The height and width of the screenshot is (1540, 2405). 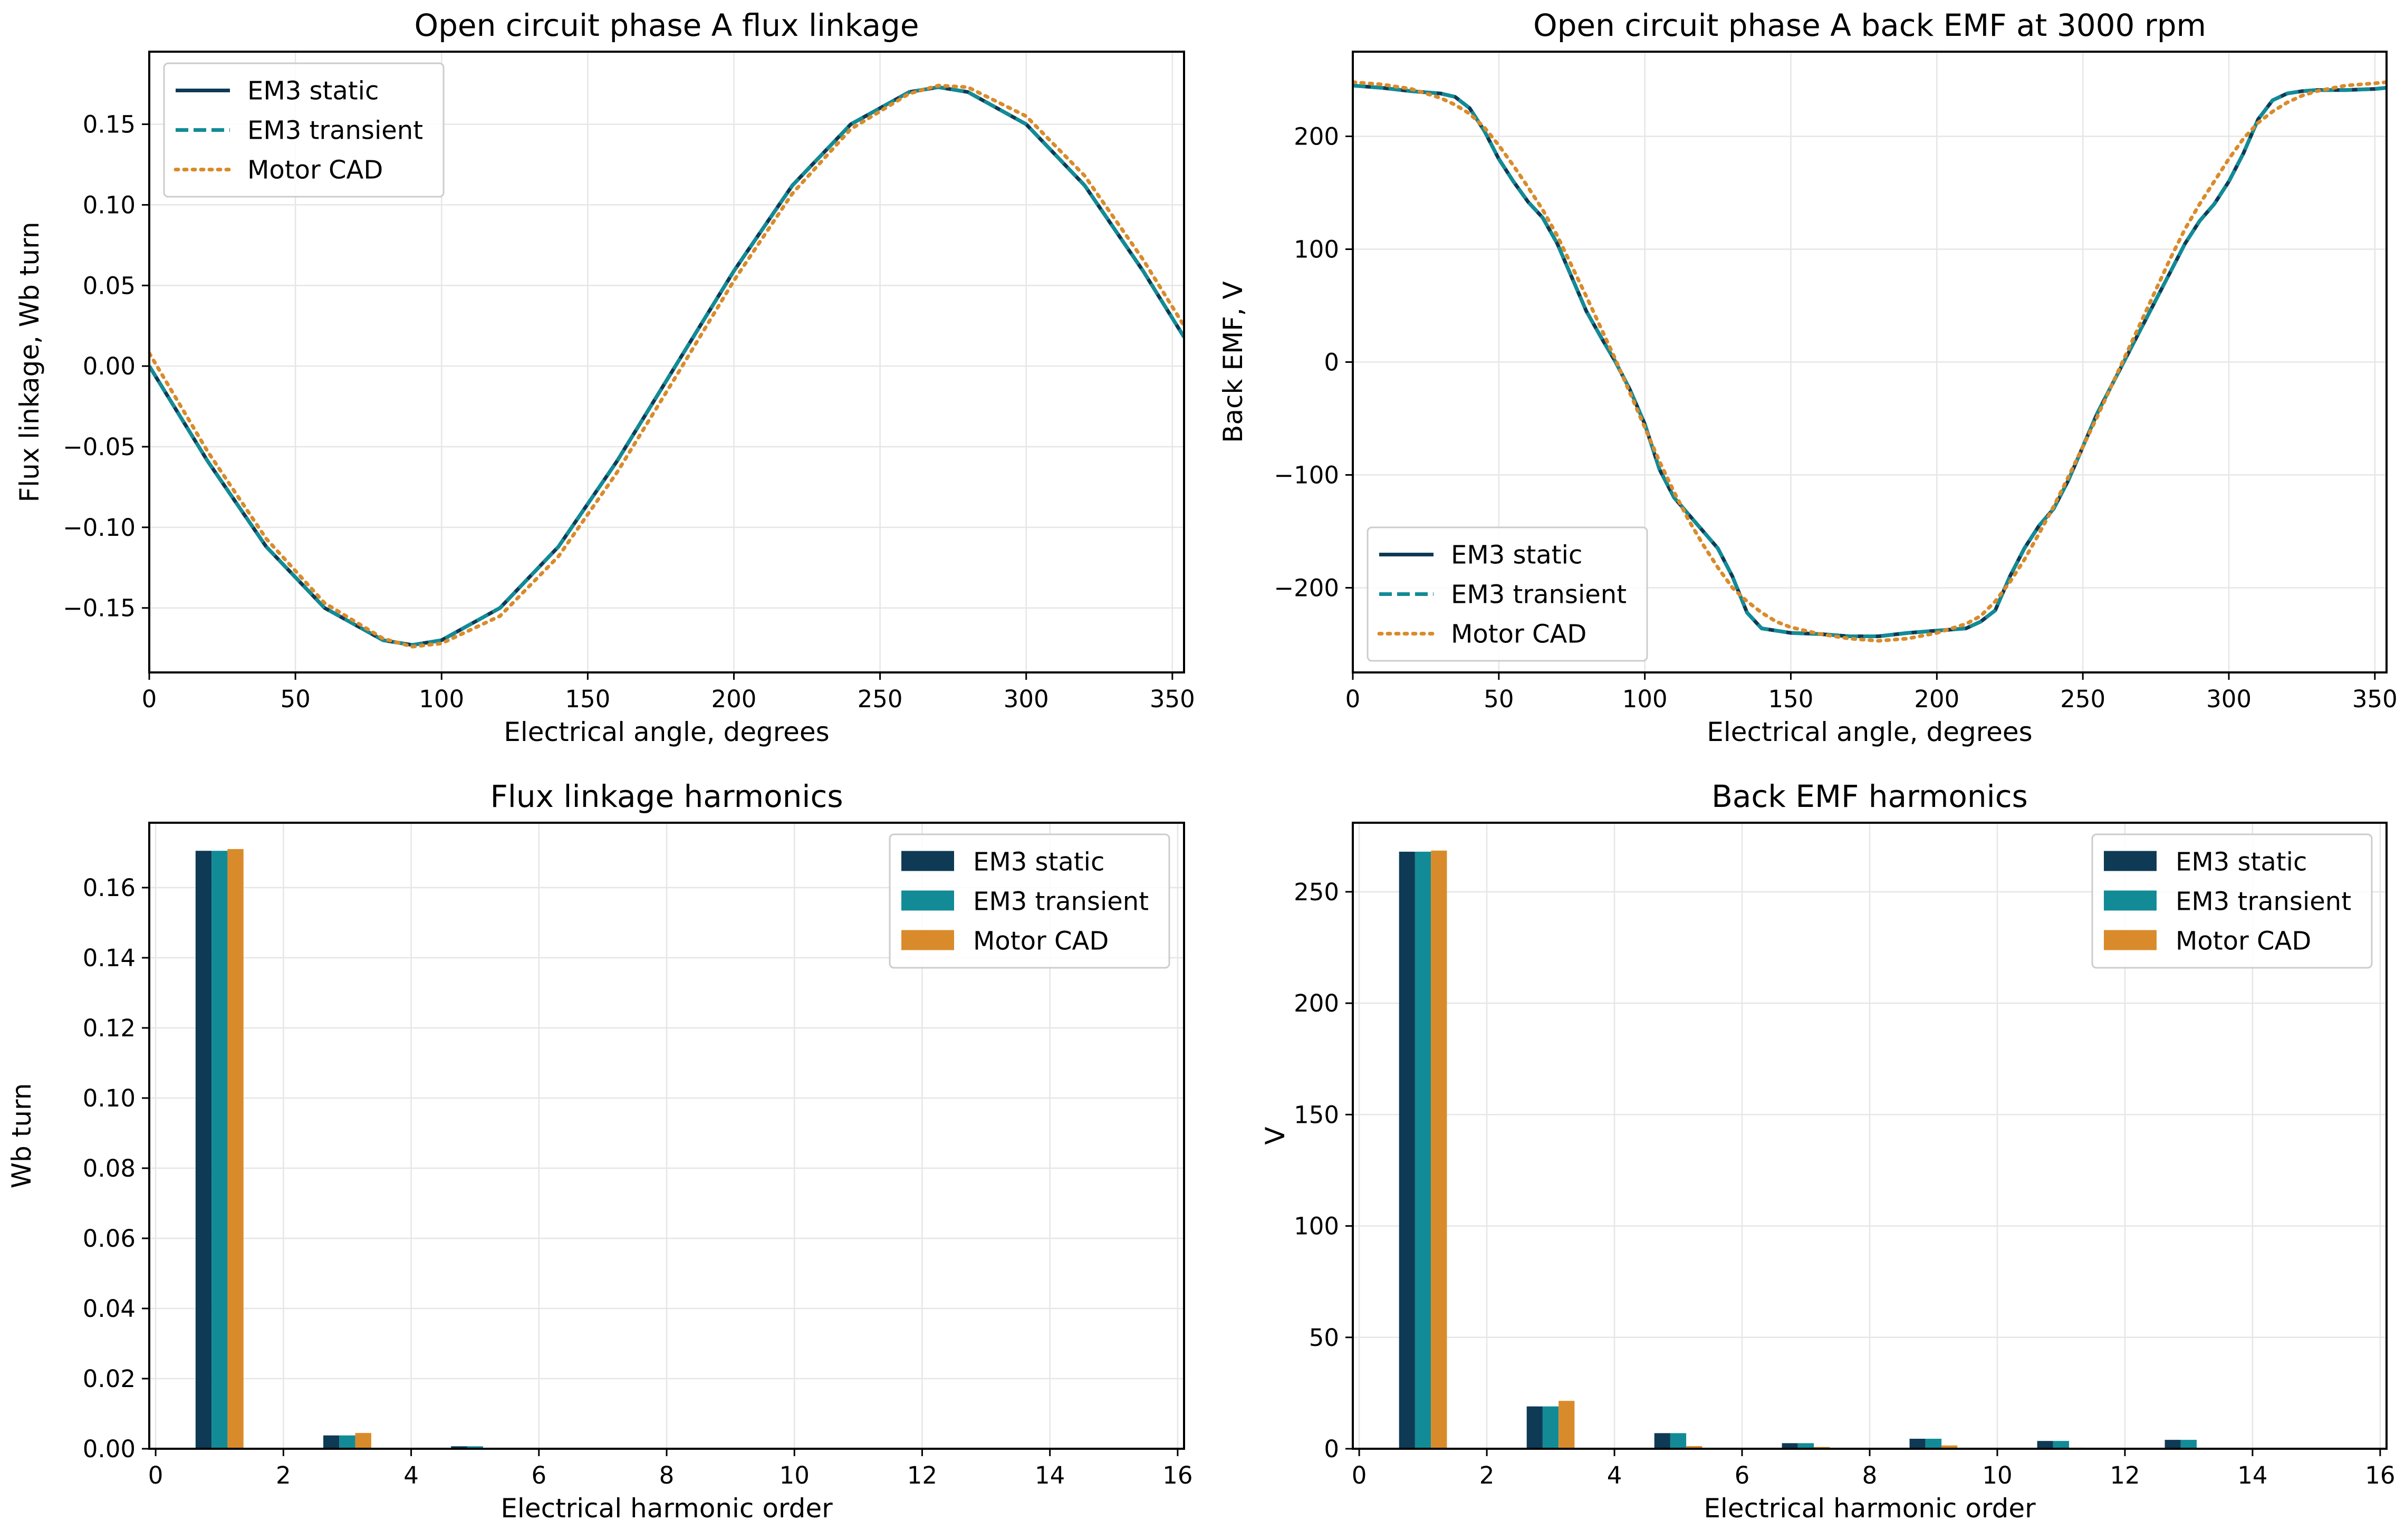 I want to click on x-tick-label: 150, so click(x=1791, y=699).